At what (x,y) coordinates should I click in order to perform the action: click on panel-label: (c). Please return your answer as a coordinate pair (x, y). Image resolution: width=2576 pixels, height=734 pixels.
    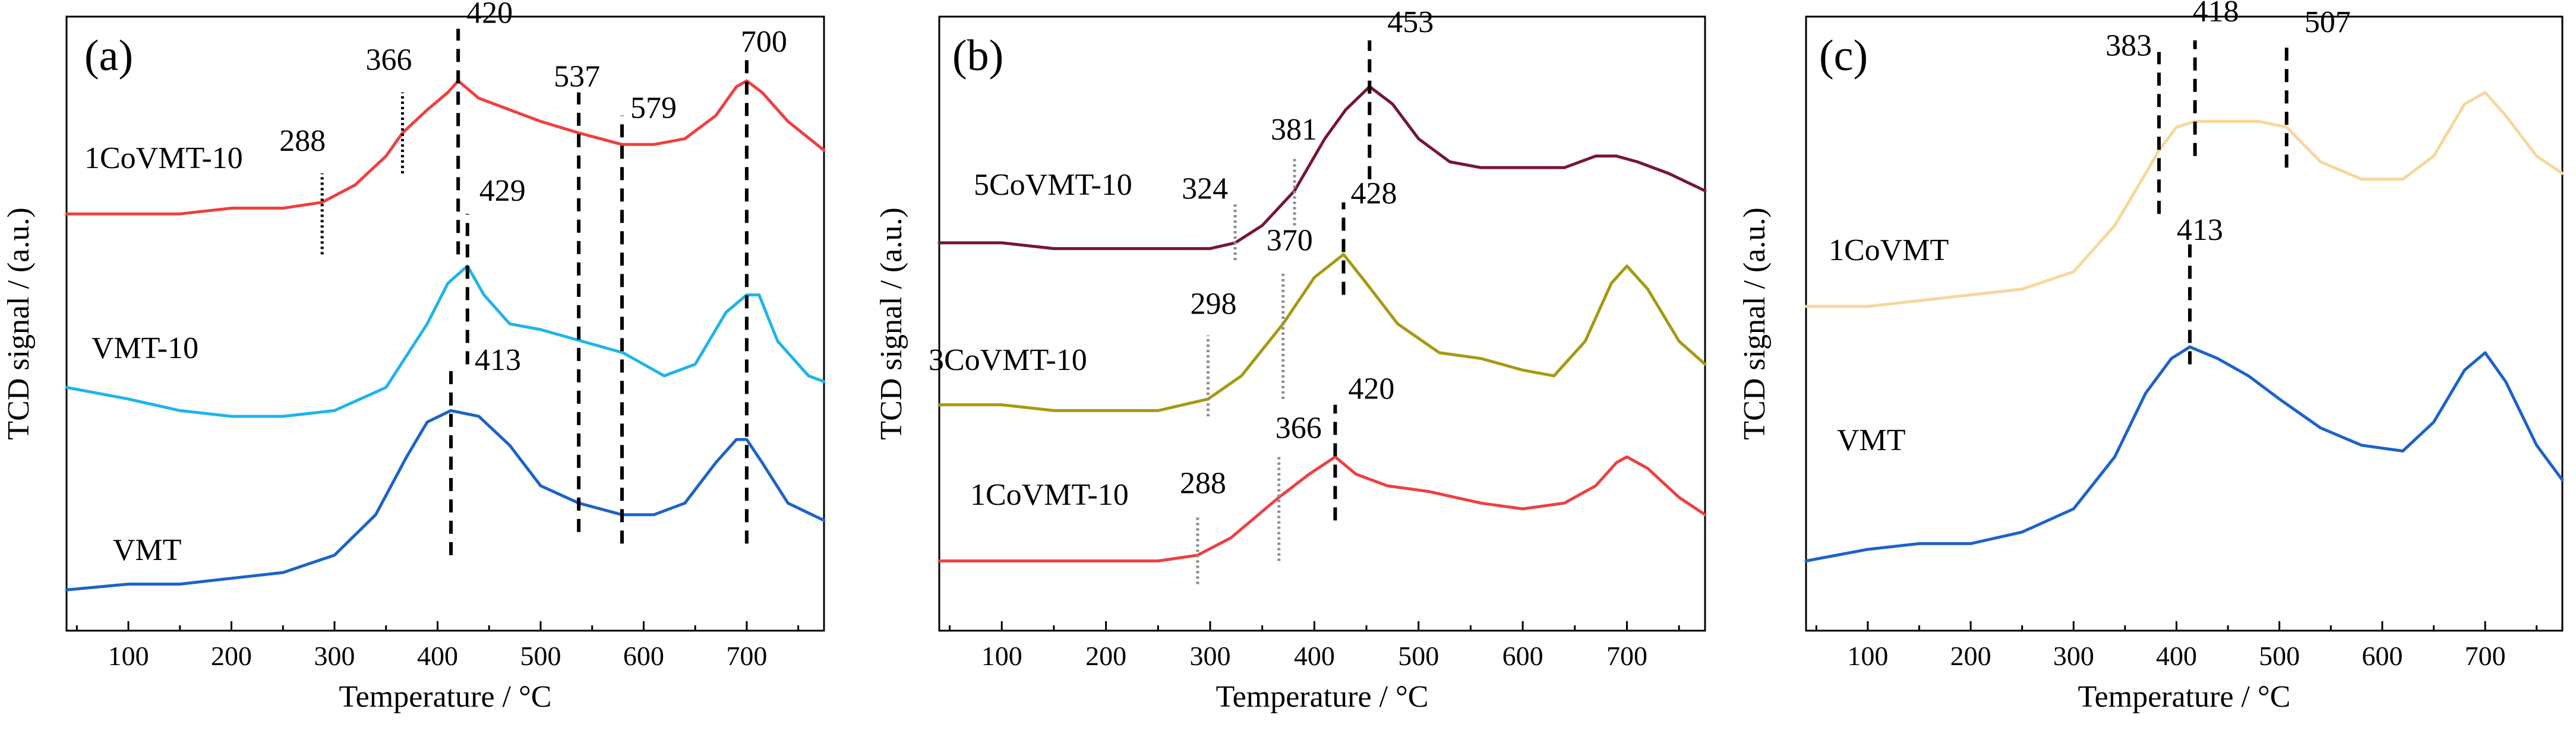
    Looking at the image, I should click on (1843, 55).